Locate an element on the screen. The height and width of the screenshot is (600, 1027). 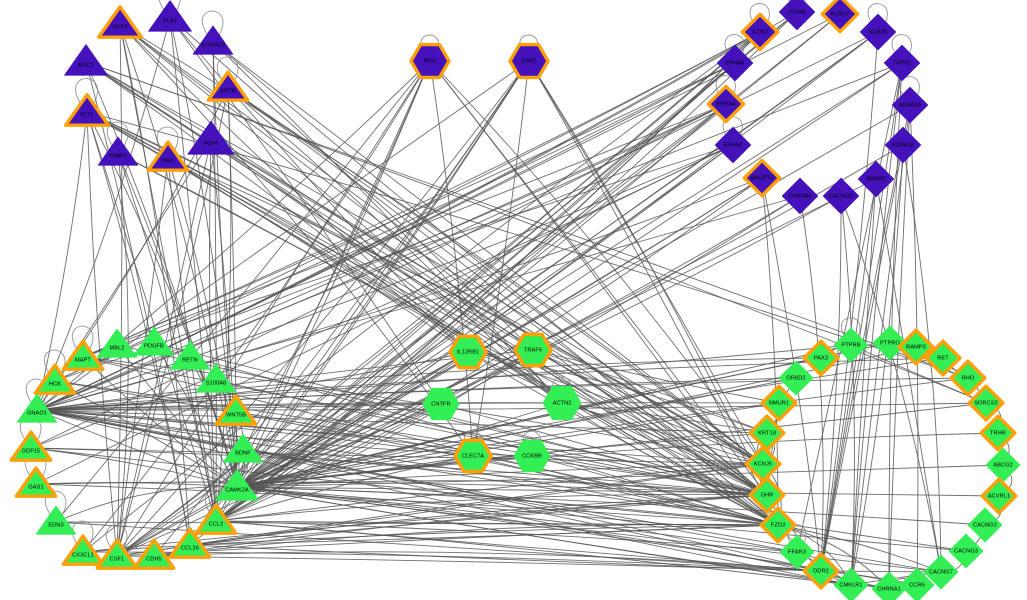
graph-node: AMHR2 is located at coordinates (876, 179).